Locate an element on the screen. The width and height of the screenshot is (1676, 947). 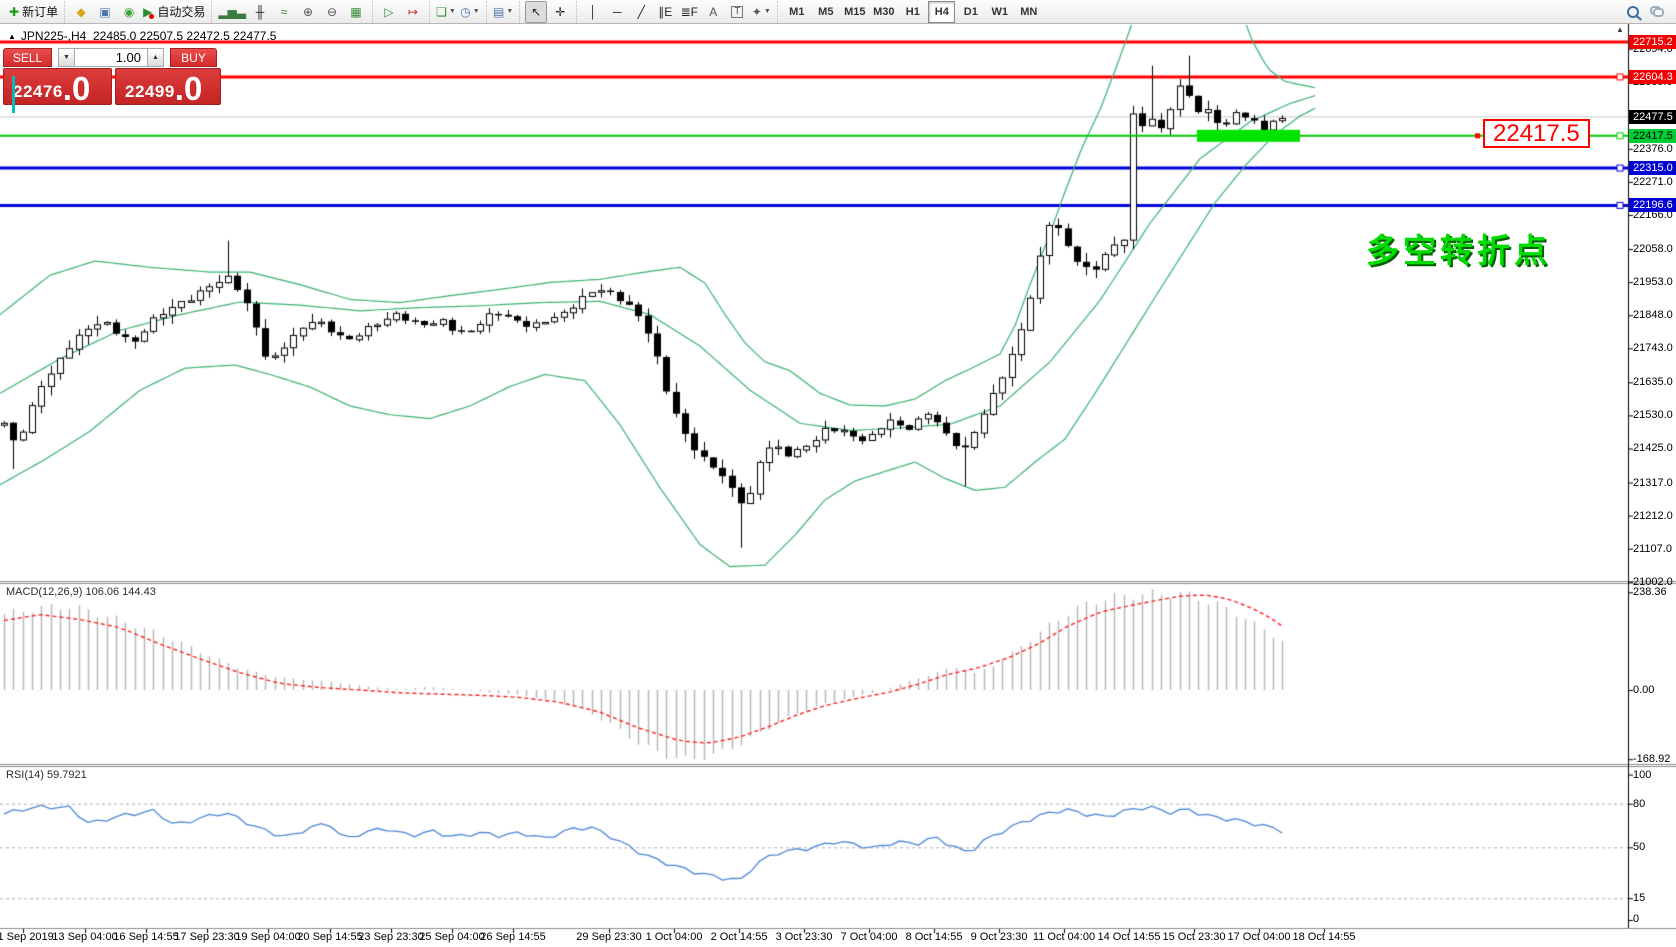
price-badge: 22315.0 is located at coordinates (1652, 168).